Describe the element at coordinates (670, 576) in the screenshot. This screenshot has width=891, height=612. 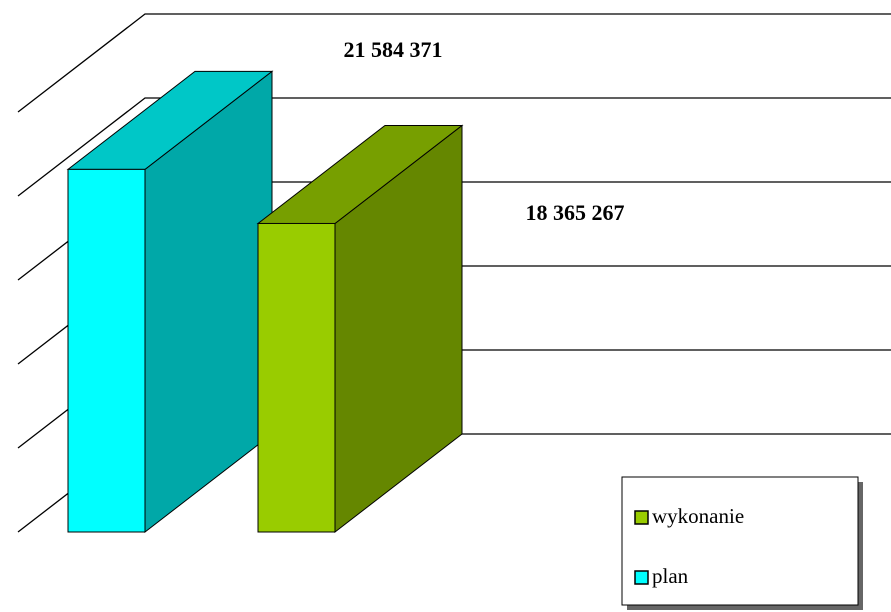
I see `legend-label: plan` at that location.